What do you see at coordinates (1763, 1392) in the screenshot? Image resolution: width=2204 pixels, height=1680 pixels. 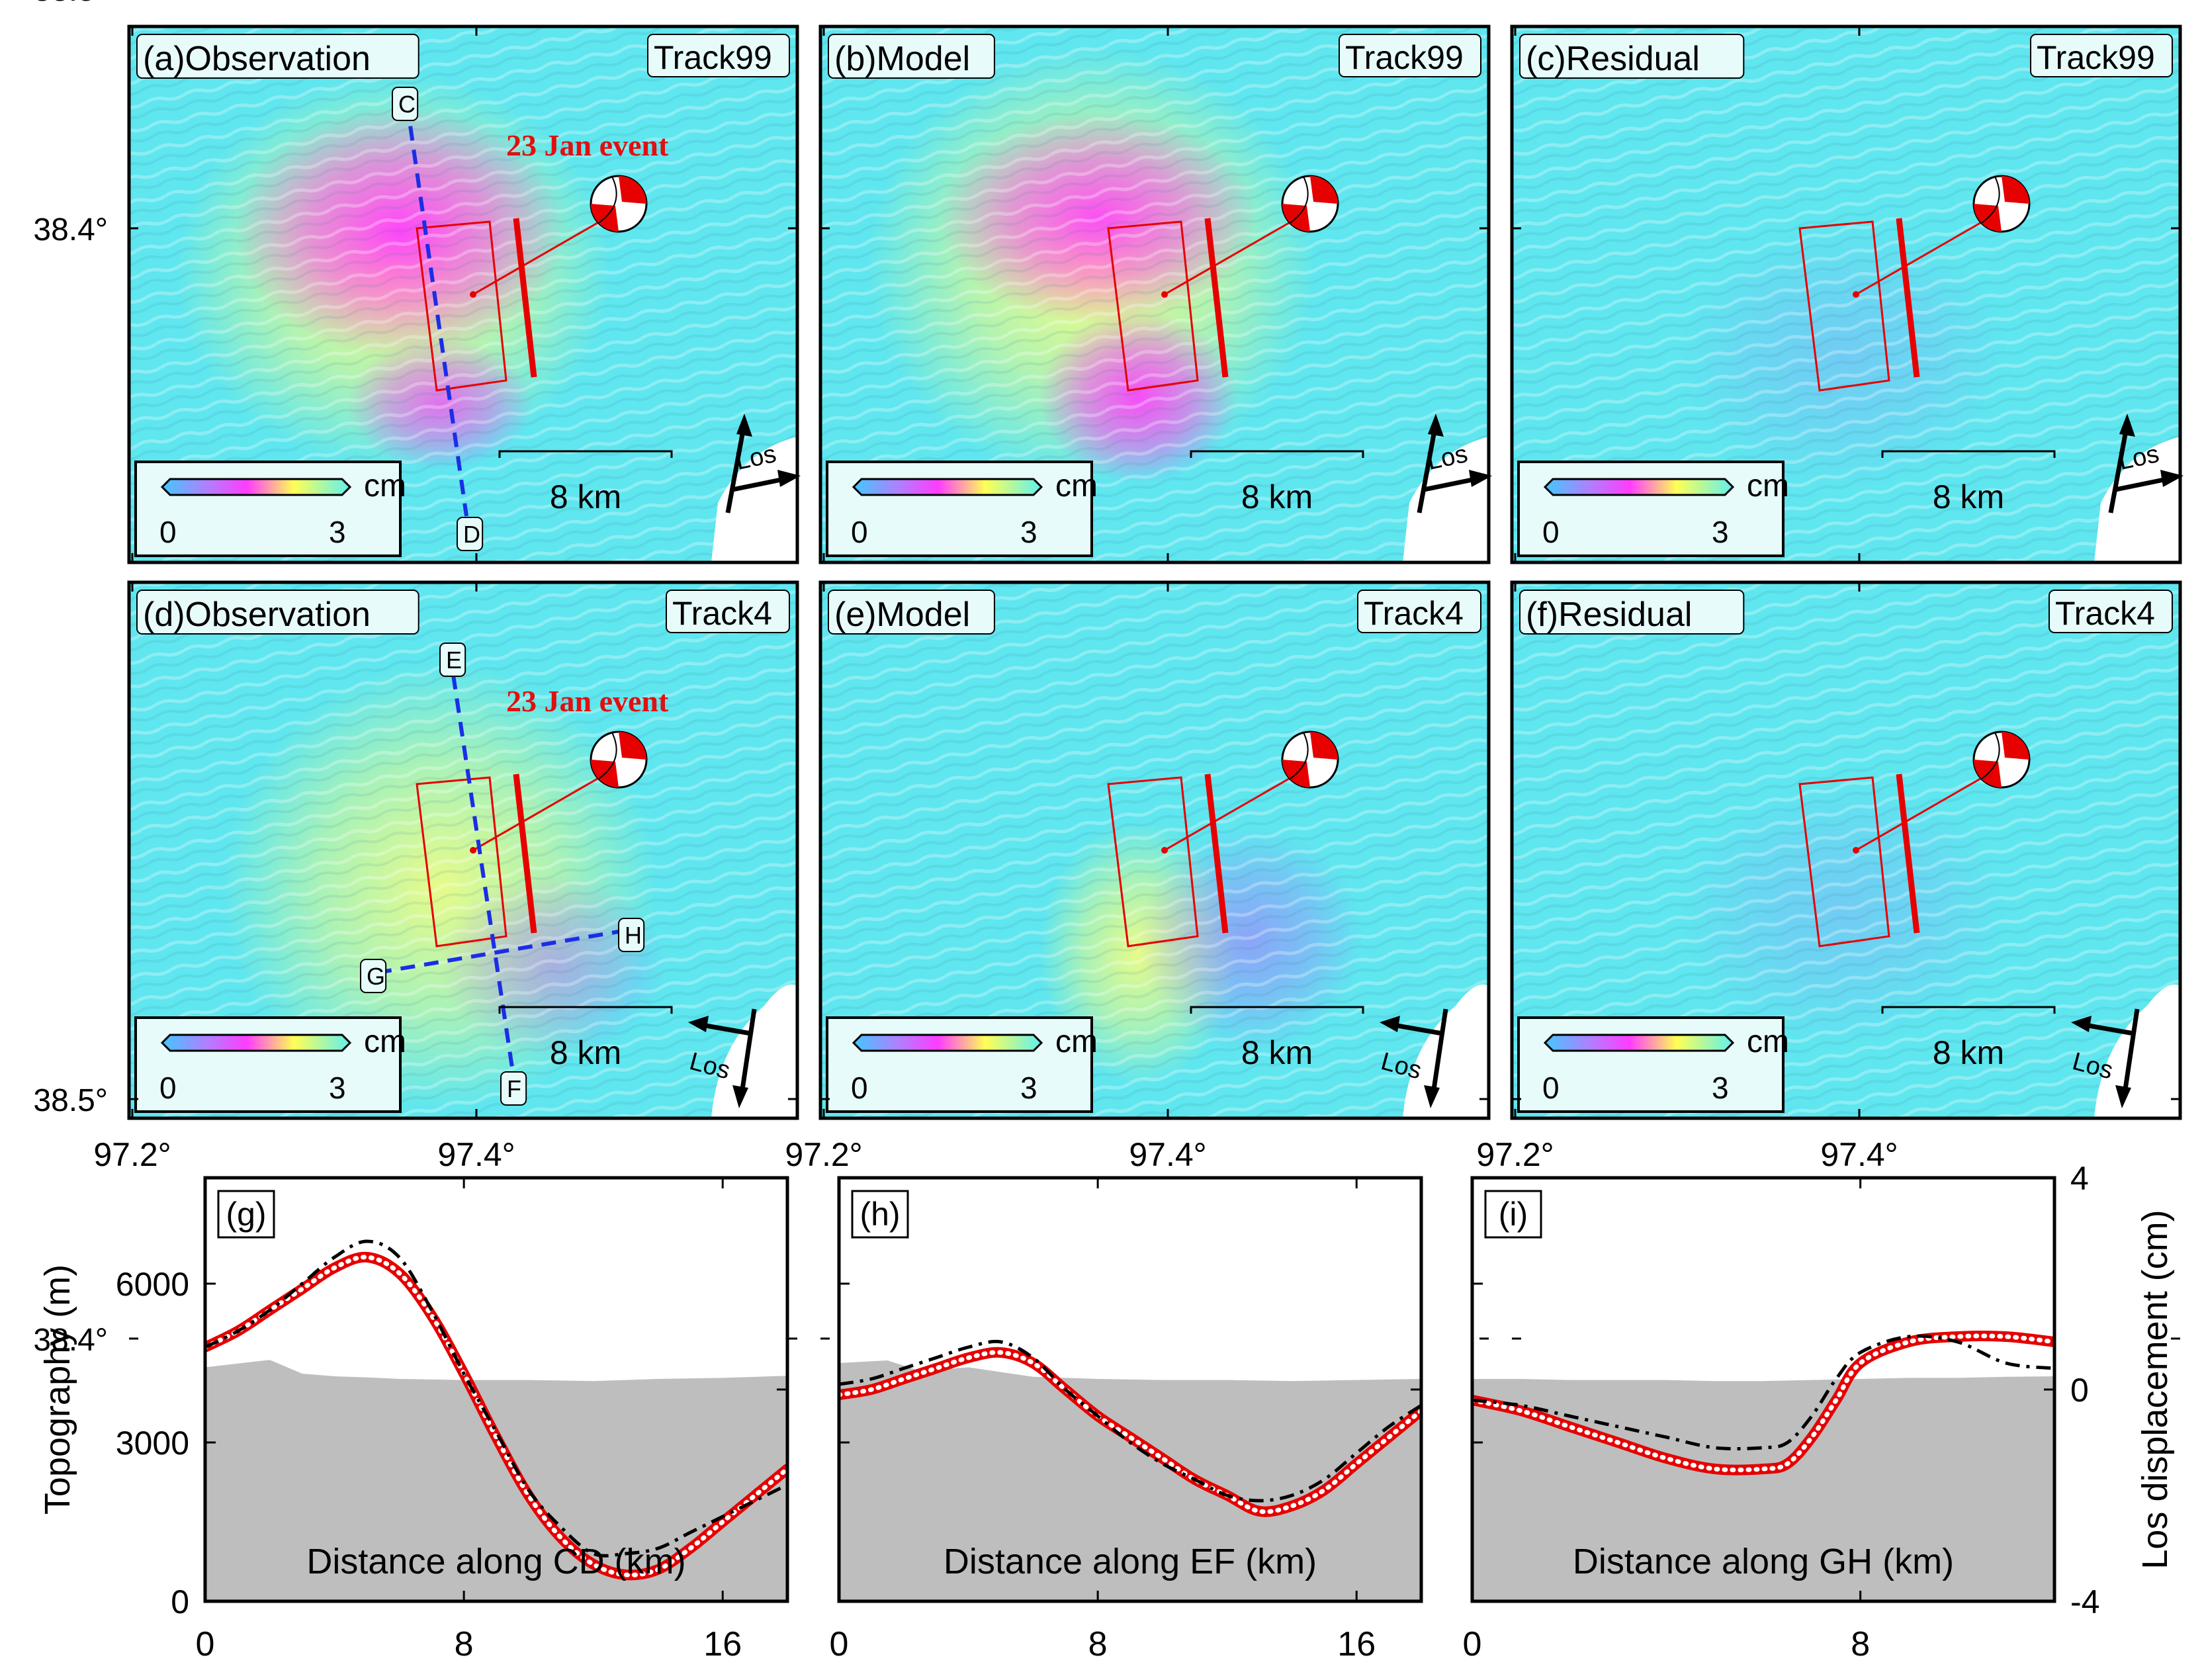 I see `observation-profile-line` at bounding box center [1763, 1392].